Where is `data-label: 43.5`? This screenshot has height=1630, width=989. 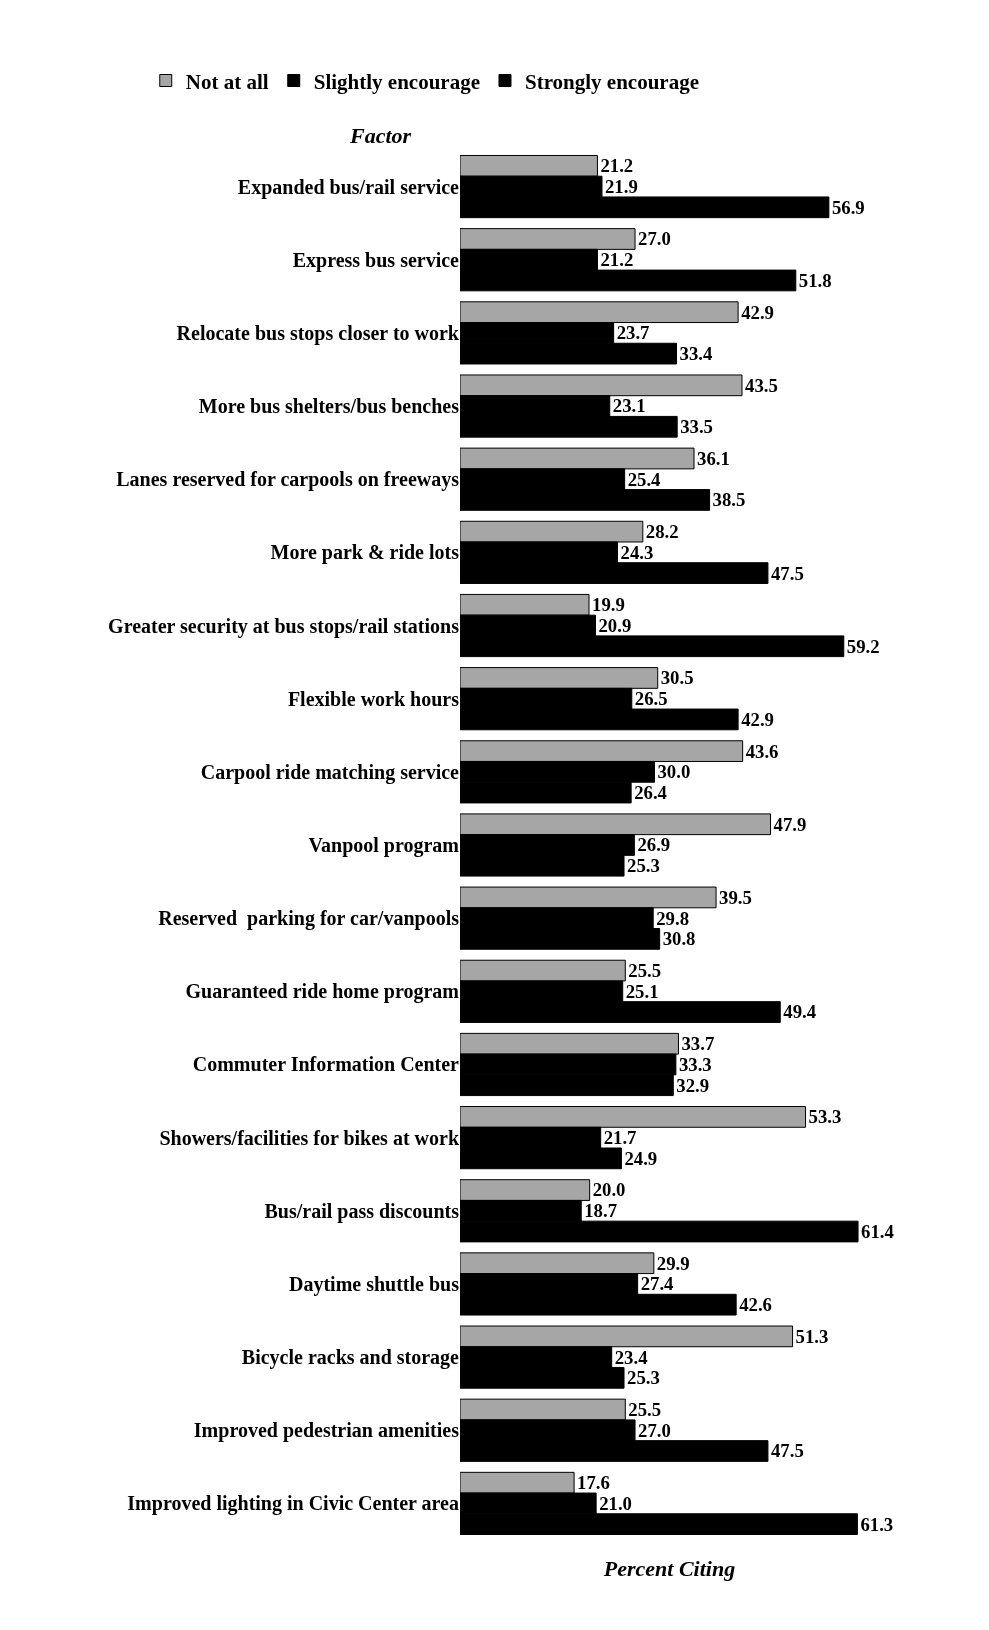 data-label: 43.5 is located at coordinates (761, 385).